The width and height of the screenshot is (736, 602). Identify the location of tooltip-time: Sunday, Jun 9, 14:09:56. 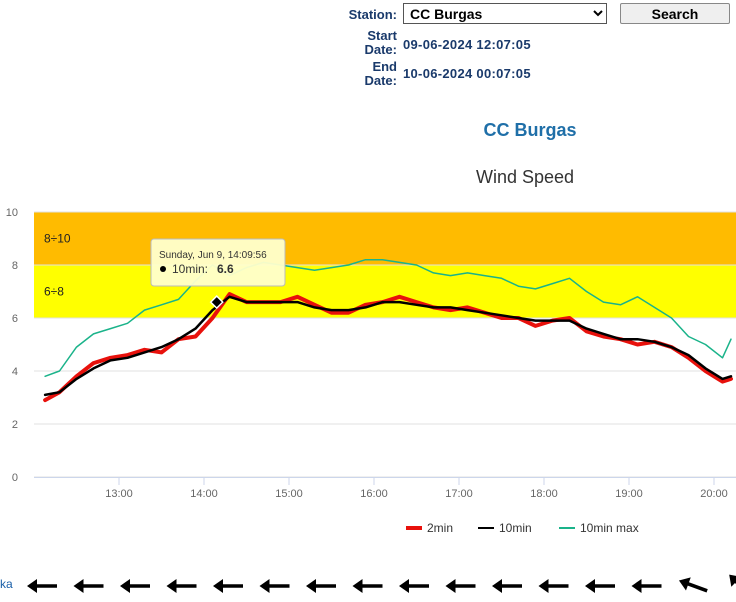
(213, 255).